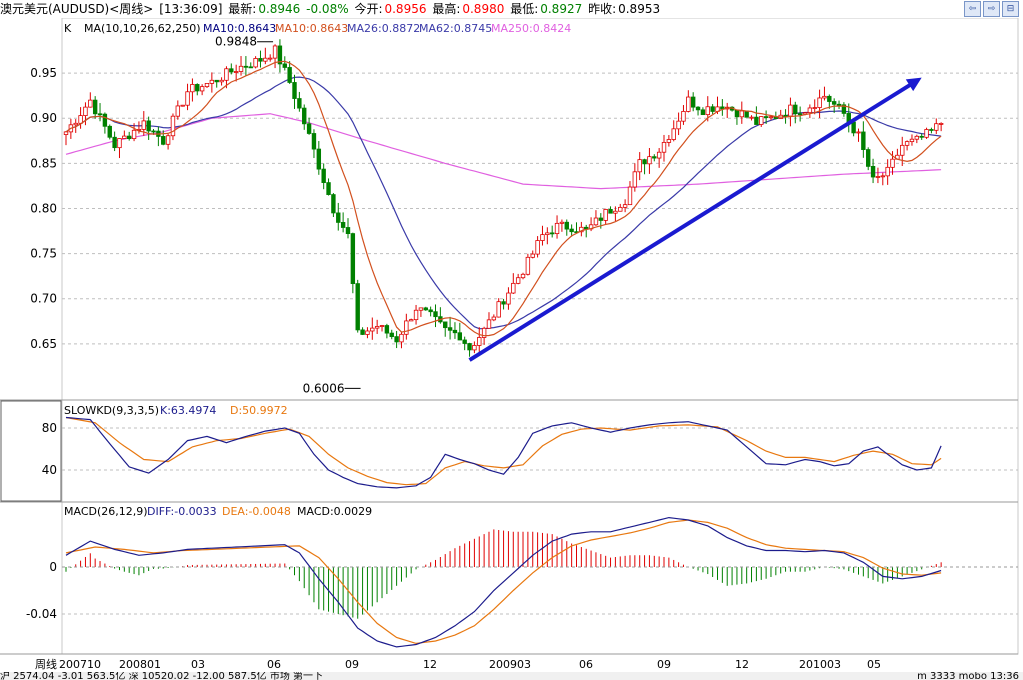  Describe the element at coordinates (43, 208) in the screenshot. I see `y-tick-label: 0.80` at that location.